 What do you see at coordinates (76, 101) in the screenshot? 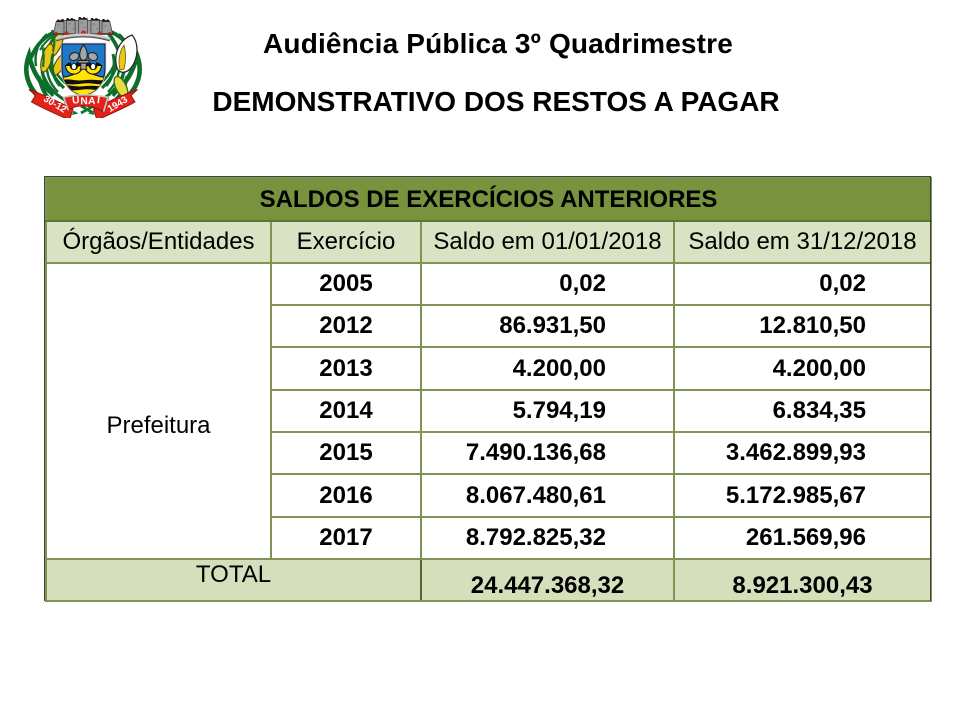
I see `svg-text: U` at bounding box center [76, 101].